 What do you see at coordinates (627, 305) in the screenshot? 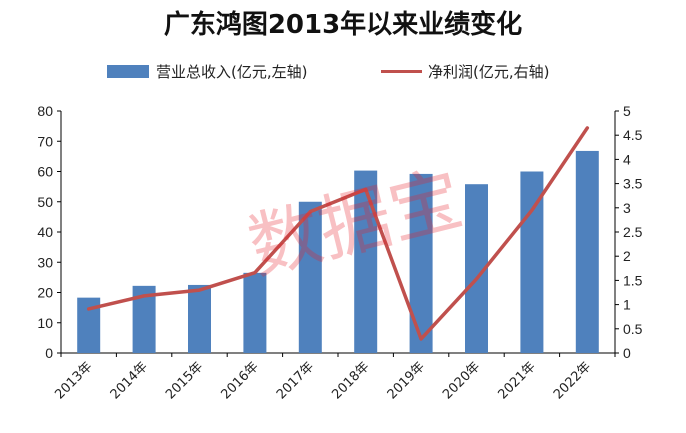
I see `y-right-tick-label: 1` at bounding box center [627, 305].